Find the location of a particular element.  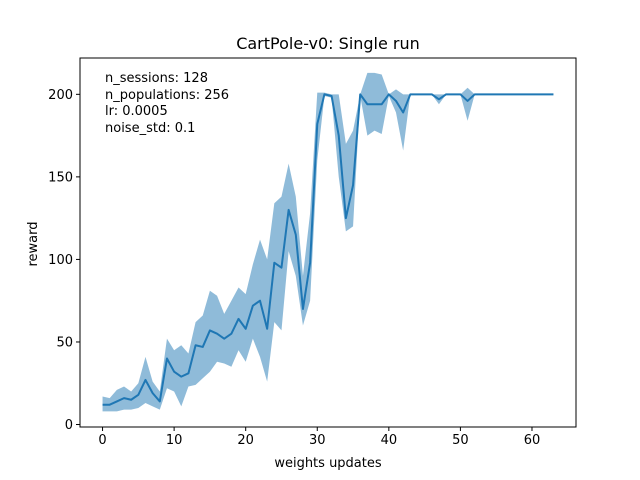

x-tick-label: 50 is located at coordinates (460, 440).